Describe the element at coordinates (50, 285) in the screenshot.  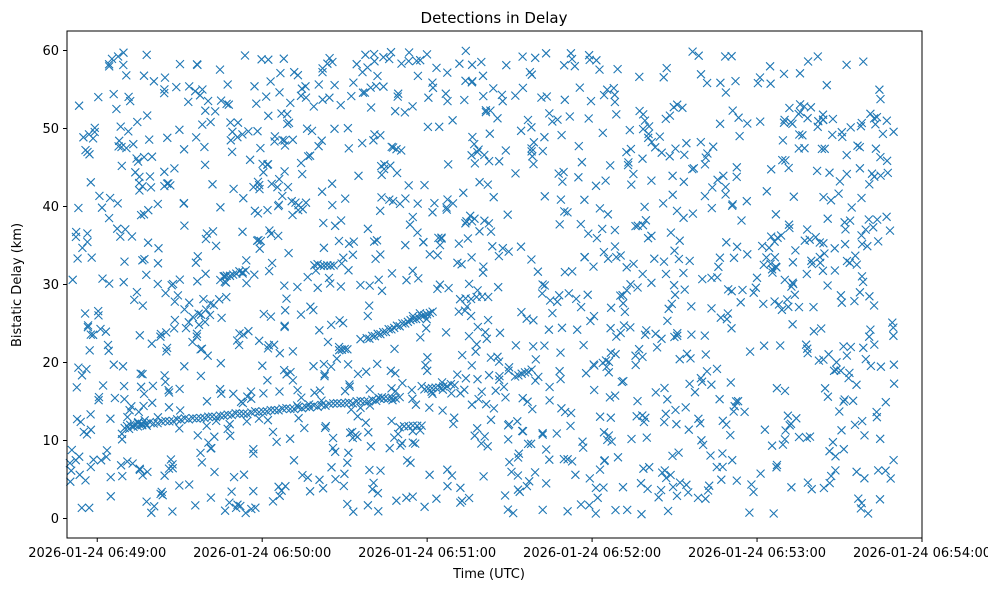
I see `y-tick-label: 30` at that location.